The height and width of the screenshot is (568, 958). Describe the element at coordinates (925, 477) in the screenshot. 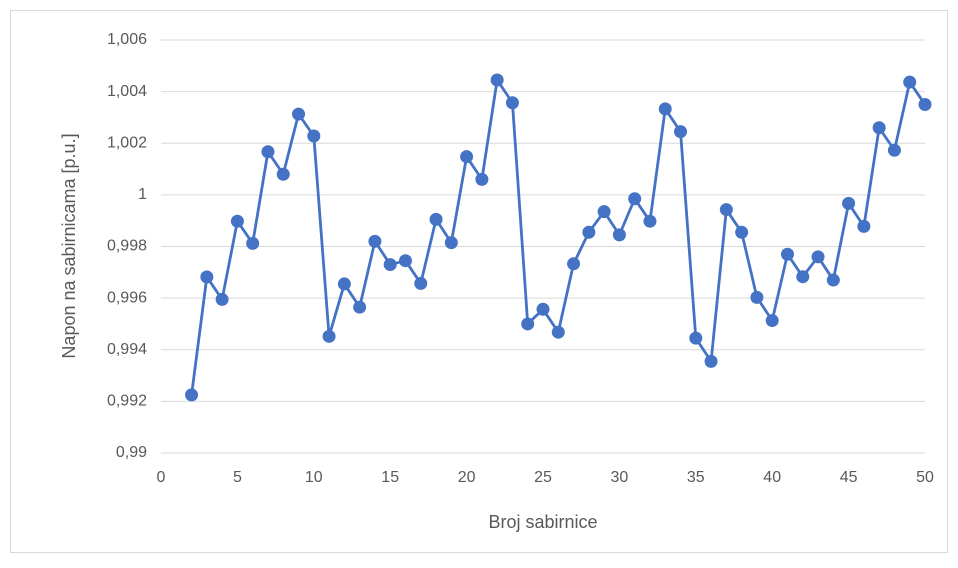

I see `x-tick-label: 50` at that location.